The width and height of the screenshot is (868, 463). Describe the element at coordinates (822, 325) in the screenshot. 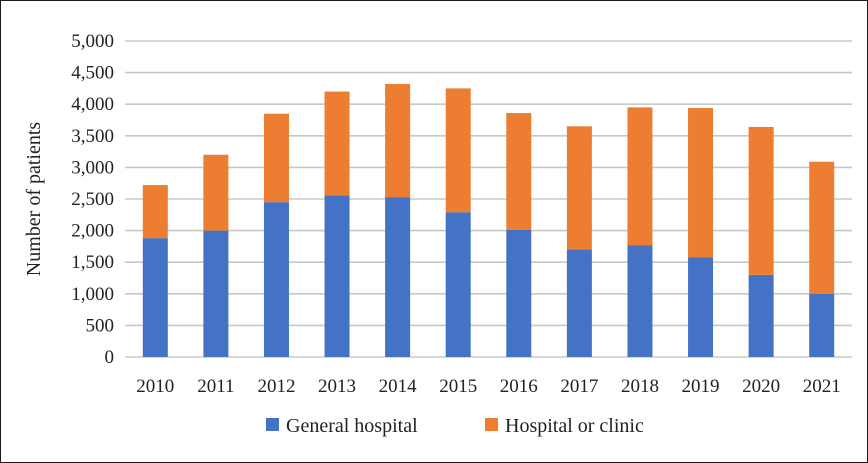

I see `bar-general-hospital-2021` at that location.